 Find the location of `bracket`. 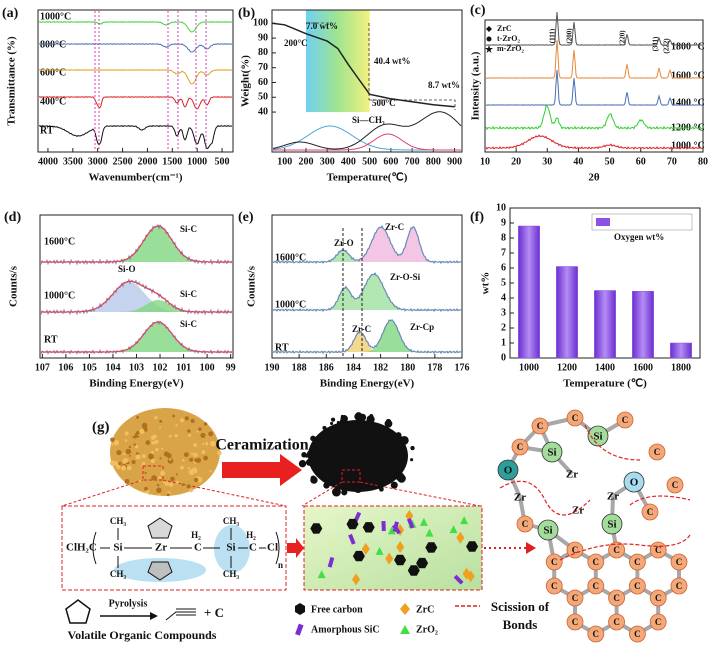

bracket is located at coordinates (186, 548).